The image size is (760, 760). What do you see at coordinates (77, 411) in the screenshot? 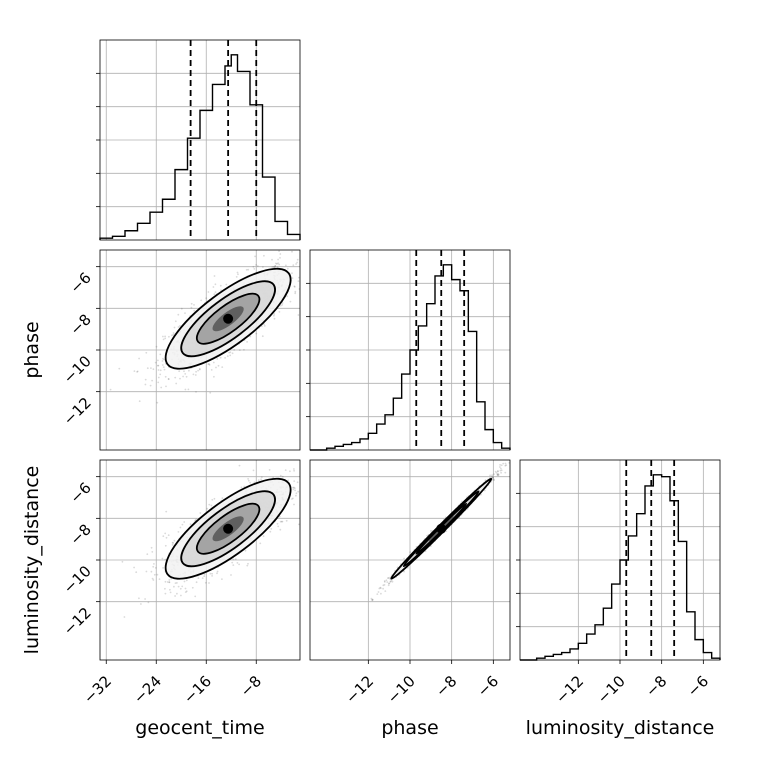
I see `y-tick-label: −12` at bounding box center [77, 411].